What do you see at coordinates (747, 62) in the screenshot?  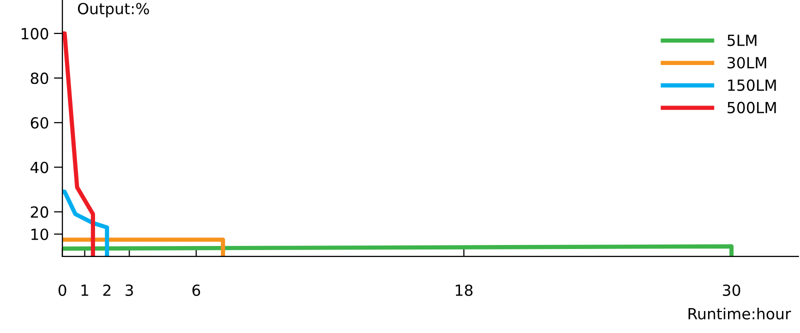 I see `legend-label: 30LM` at bounding box center [747, 62].